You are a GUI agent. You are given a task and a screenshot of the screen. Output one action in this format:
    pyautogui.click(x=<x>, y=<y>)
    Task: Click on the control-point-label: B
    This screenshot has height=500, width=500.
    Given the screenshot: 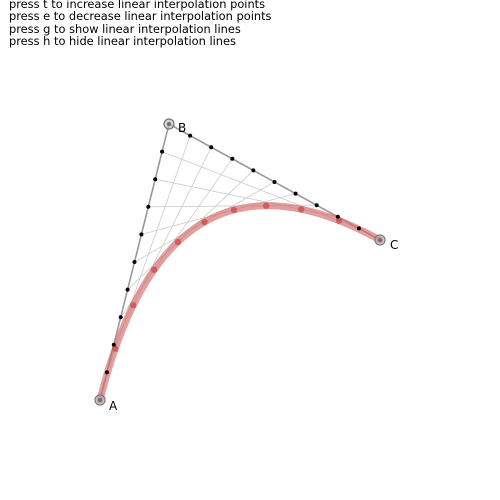 What is the action you would take?
    pyautogui.click(x=182, y=128)
    